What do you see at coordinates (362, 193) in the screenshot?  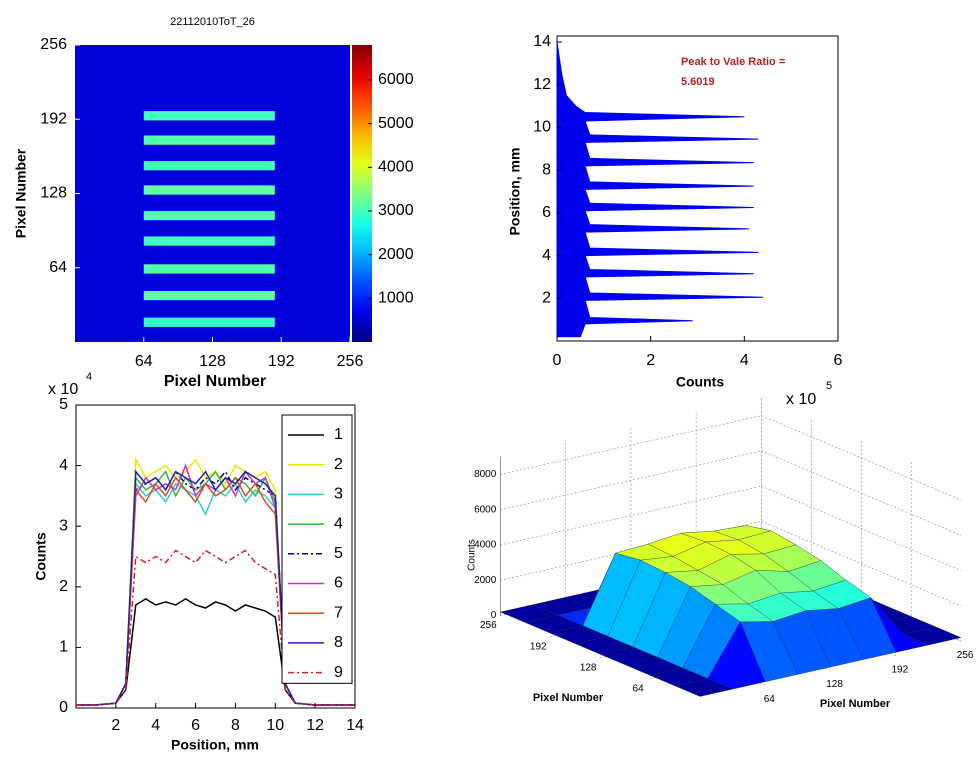 I see `colorbar` at bounding box center [362, 193].